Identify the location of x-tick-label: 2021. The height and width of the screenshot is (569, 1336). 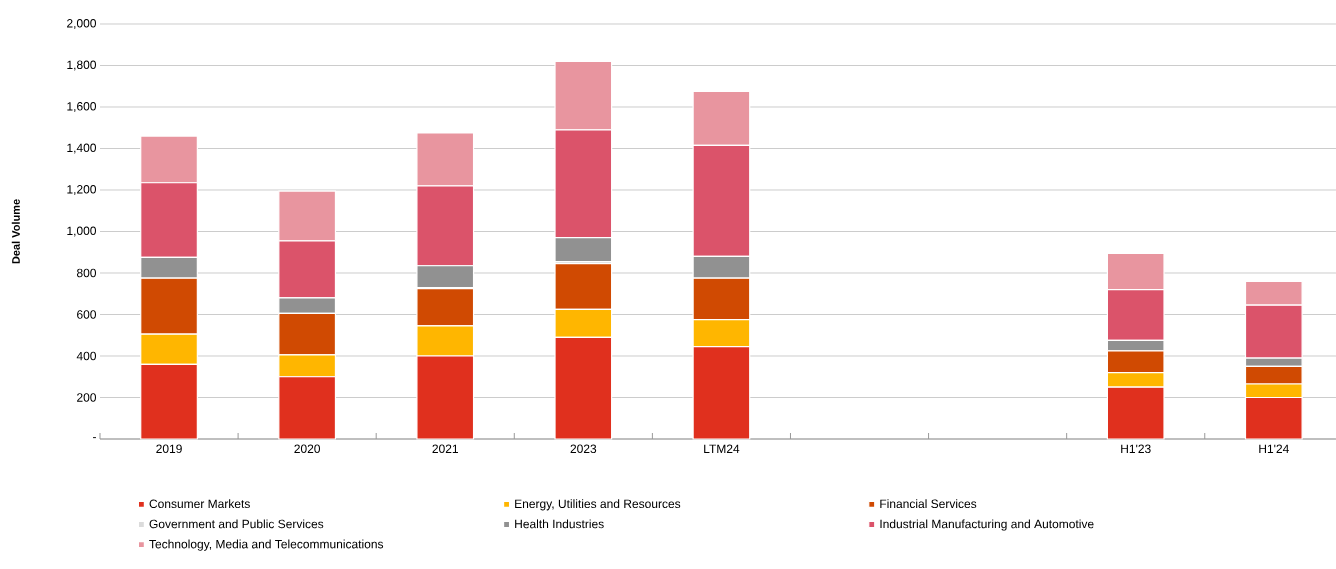
(445, 449).